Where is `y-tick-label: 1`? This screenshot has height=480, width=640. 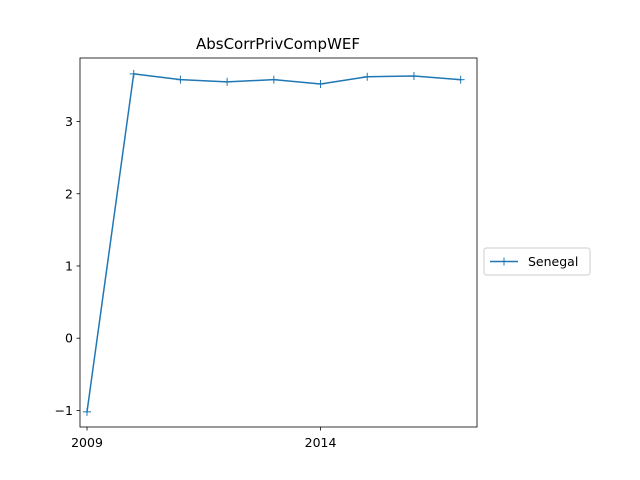
y-tick-label: 1 is located at coordinates (69, 265).